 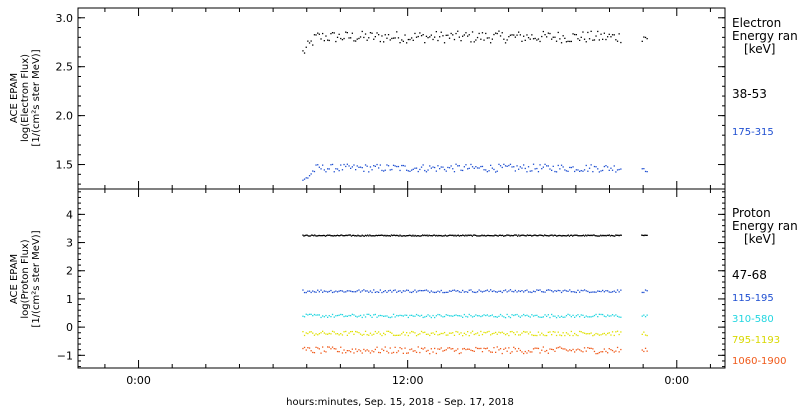 I want to click on electron-y-tick-label: 3.0, so click(x=65, y=18).